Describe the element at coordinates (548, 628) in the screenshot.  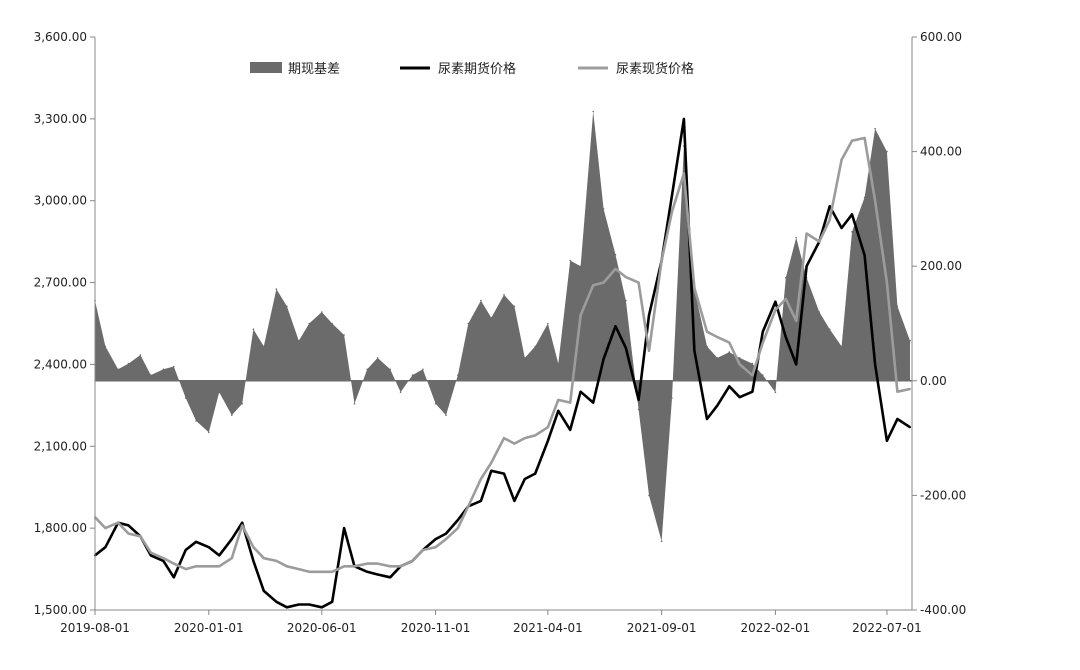
I see `x-tick-label: 2021-04-01` at that location.